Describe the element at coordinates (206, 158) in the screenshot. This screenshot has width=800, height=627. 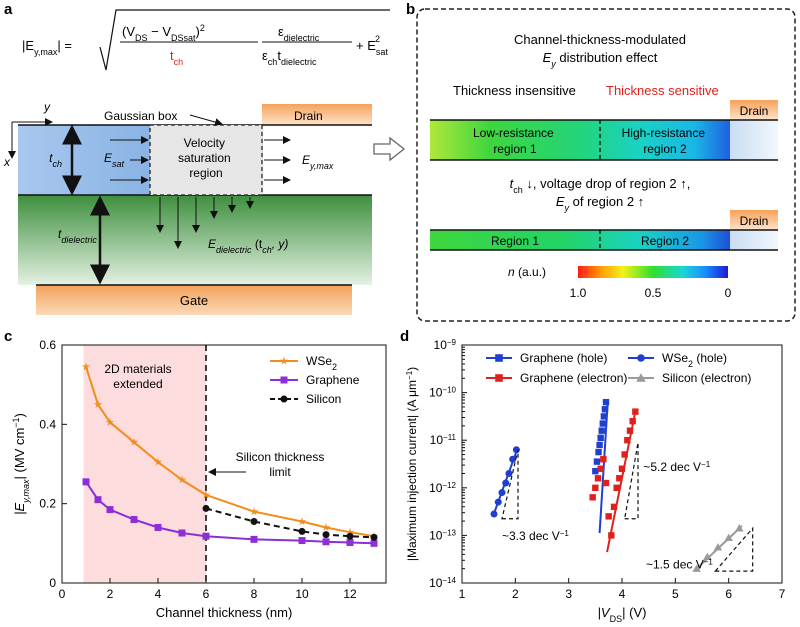
I see `velocity-region-label: Velocity saturation region` at that location.